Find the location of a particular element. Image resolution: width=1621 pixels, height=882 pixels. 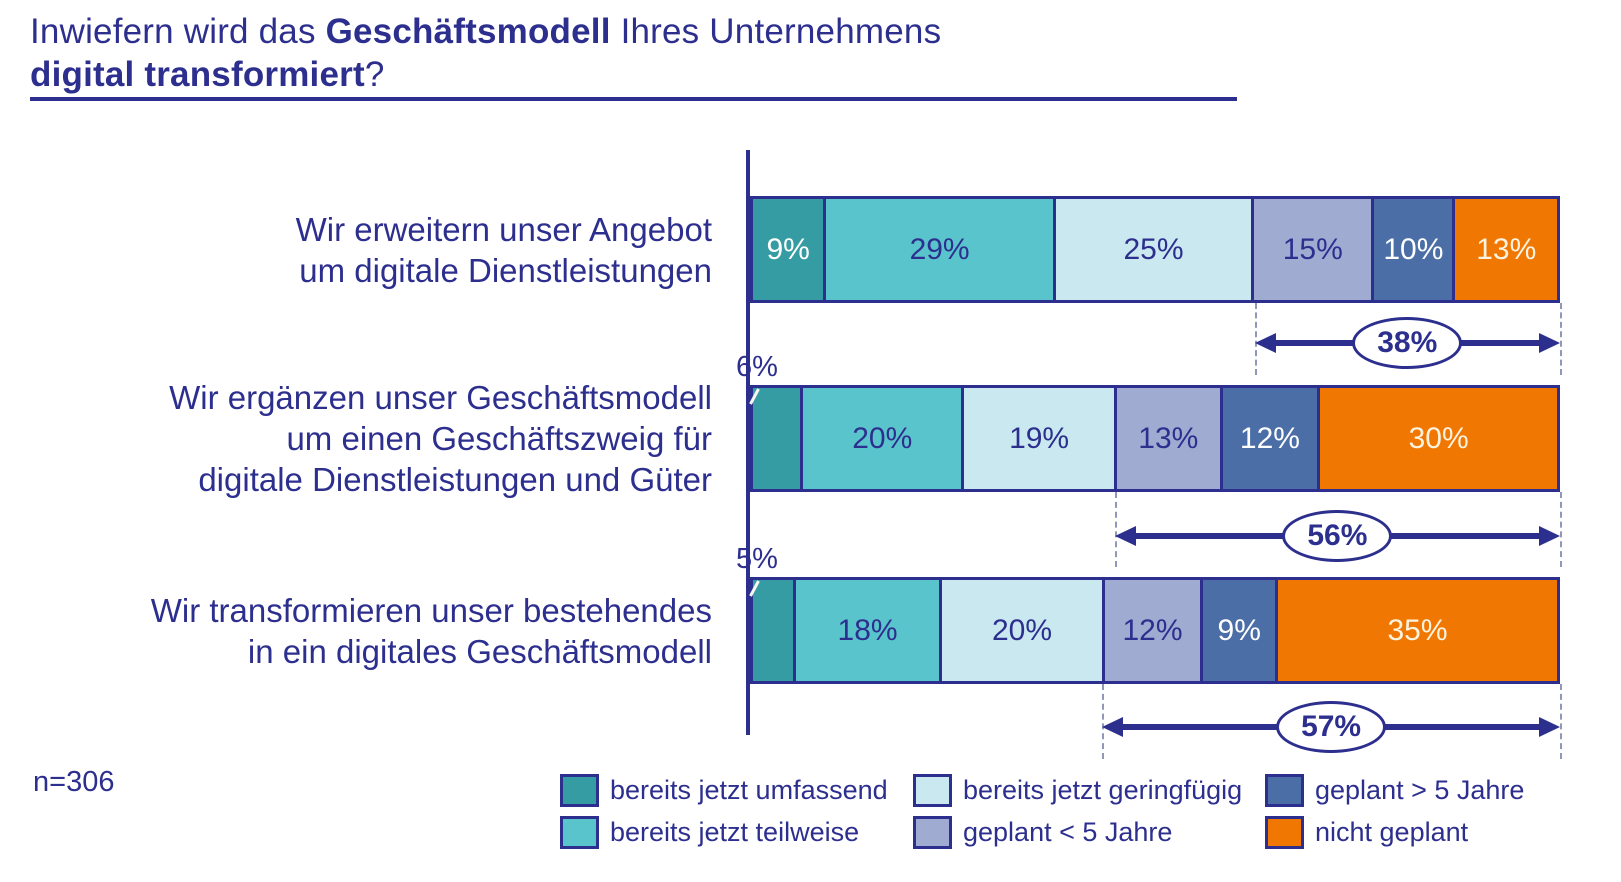

outside-value-label-row-3: 5% is located at coordinates (757, 559).